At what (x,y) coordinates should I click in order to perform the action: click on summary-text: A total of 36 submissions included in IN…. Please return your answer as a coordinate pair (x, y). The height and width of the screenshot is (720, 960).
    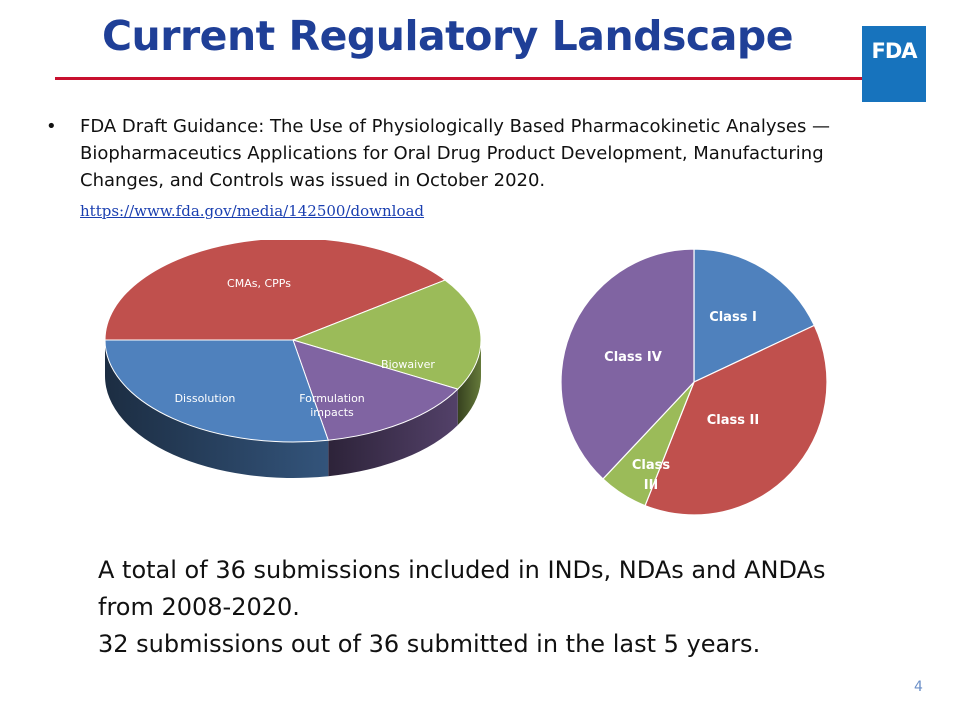
    Looking at the image, I should click on (508, 607).